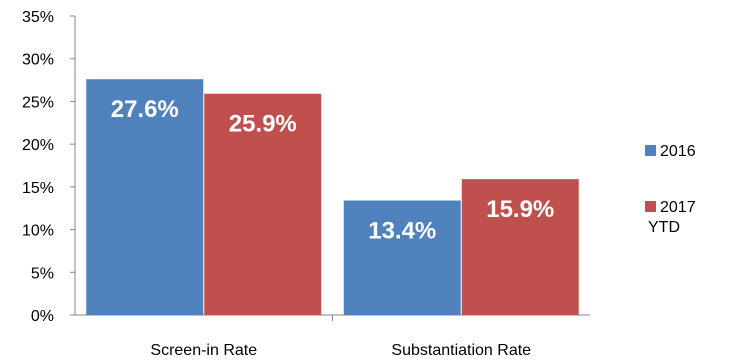 The width and height of the screenshot is (729, 361). What do you see at coordinates (402, 231) in the screenshot?
I see `bar-data-label: 13.4%` at bounding box center [402, 231].